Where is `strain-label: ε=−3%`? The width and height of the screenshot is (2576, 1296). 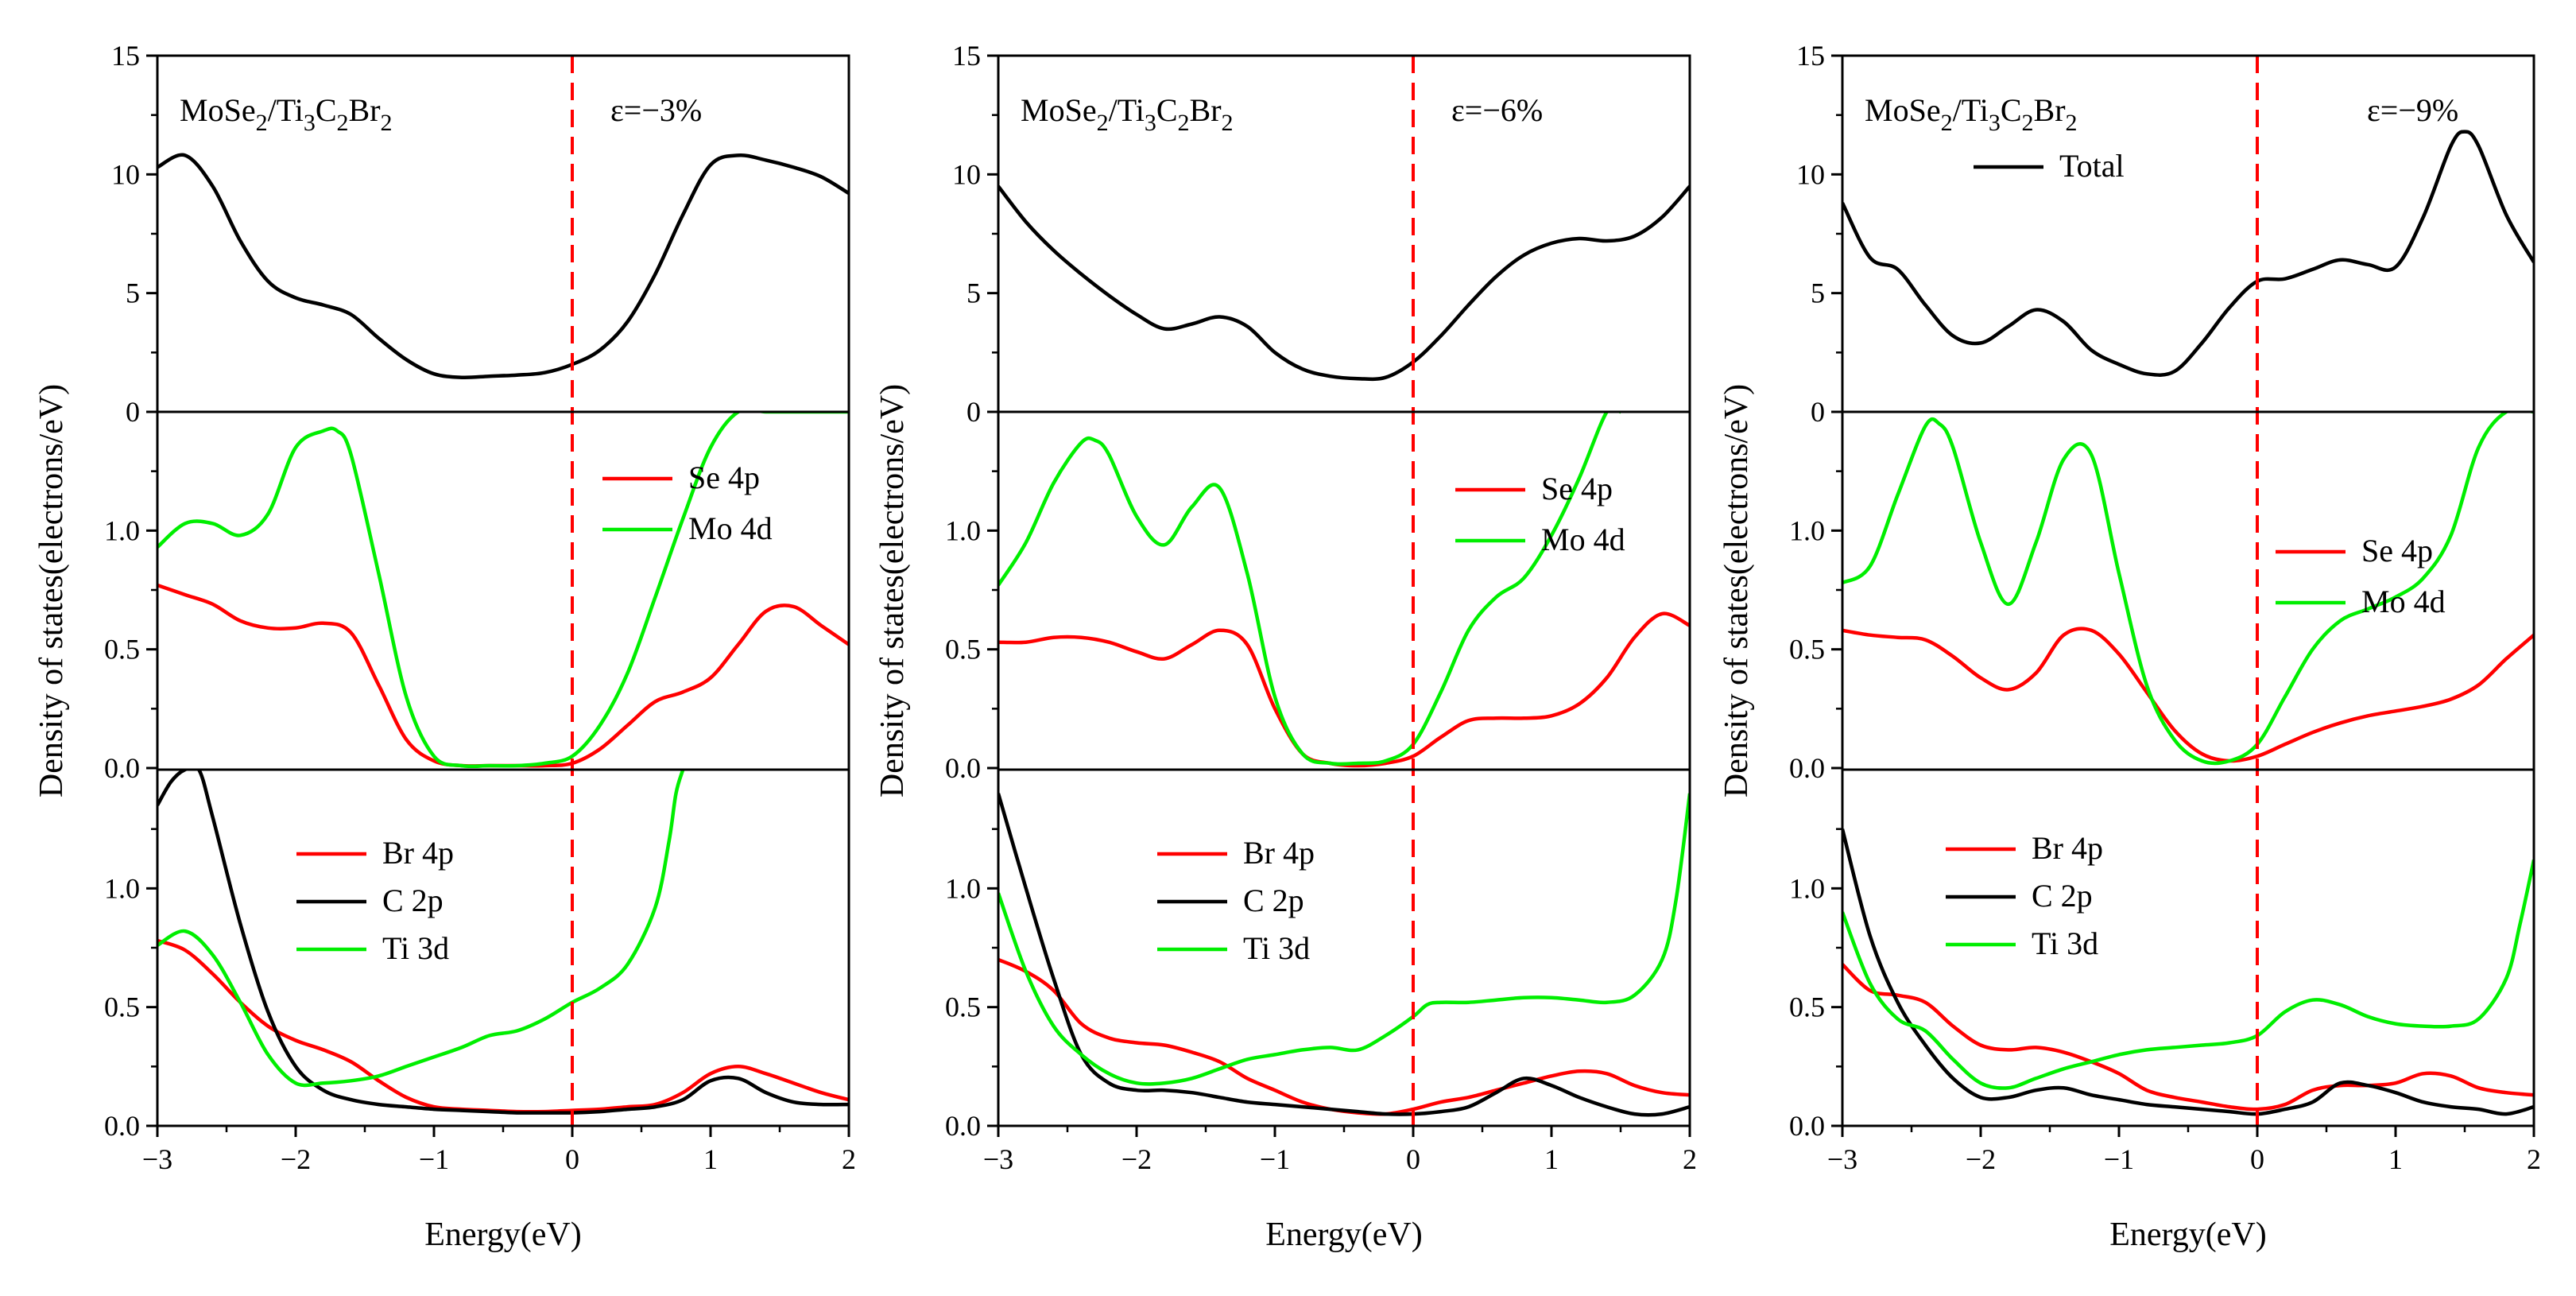 strain-label: ε=−3% is located at coordinates (656, 110).